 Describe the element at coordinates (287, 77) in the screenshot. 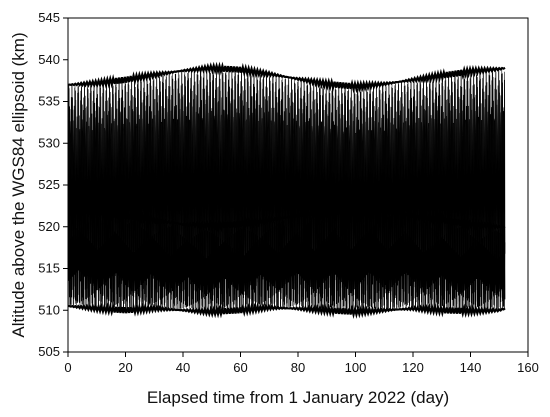

I see `upper-envelope` at that location.